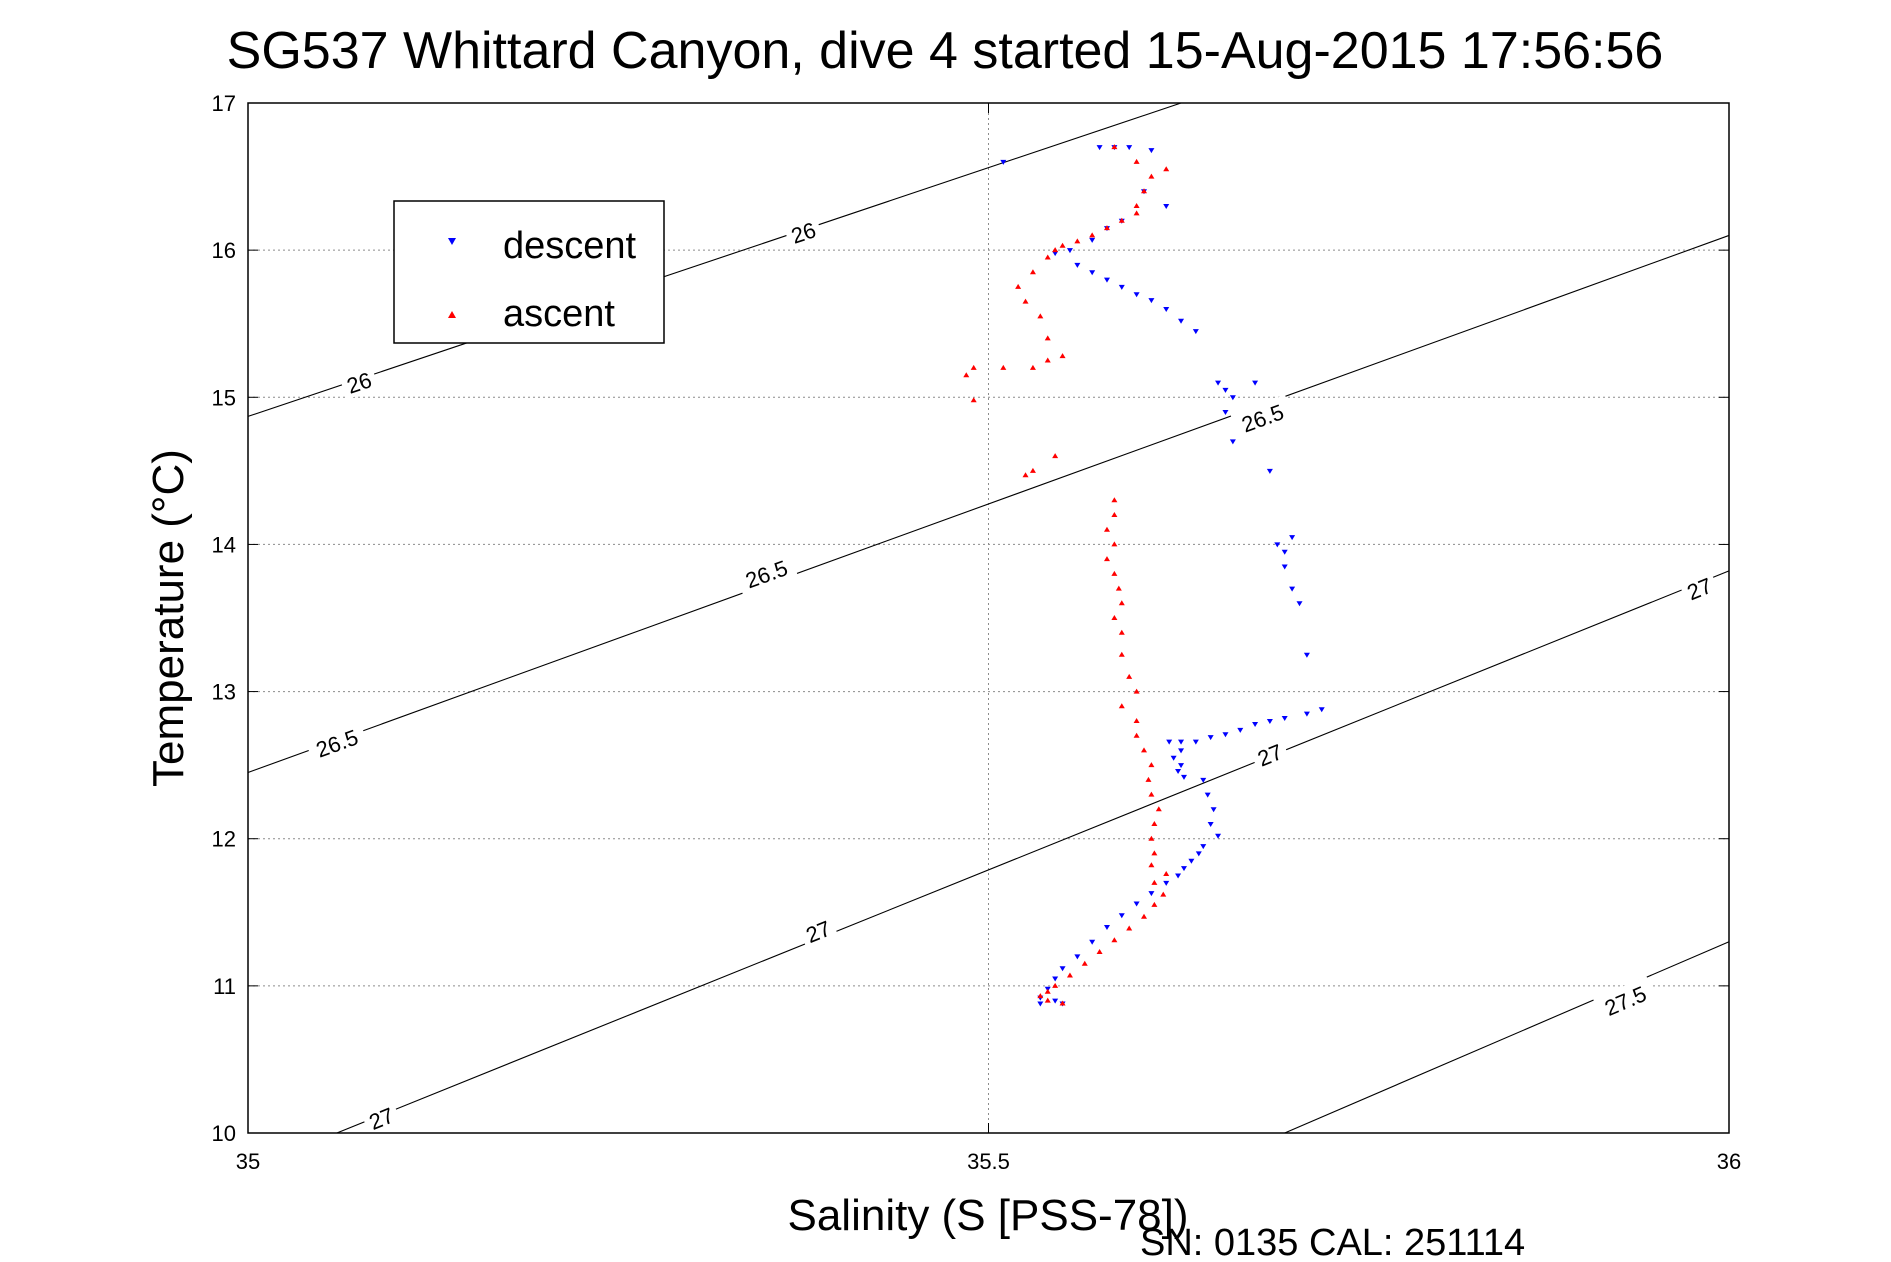 The image size is (1891, 1262). What do you see at coordinates (1332, 1242) in the screenshot?
I see `serial-calibration-text: SN: 0135 CAL: 251114` at bounding box center [1332, 1242].